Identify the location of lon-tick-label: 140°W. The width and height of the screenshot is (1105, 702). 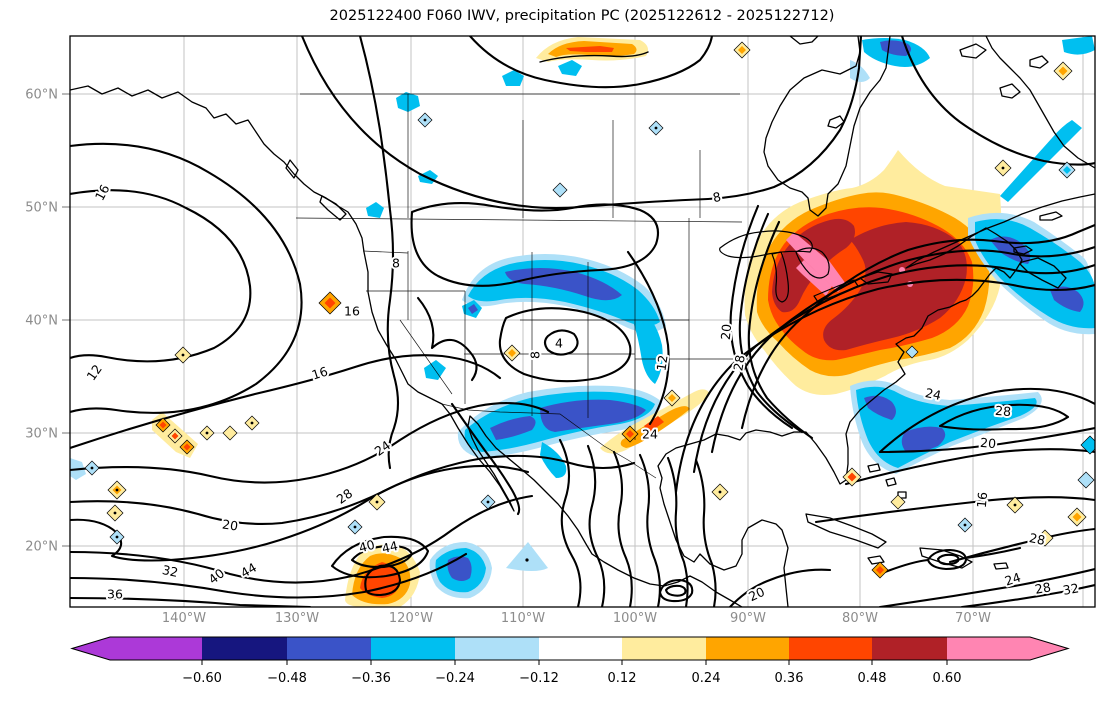
(184, 618).